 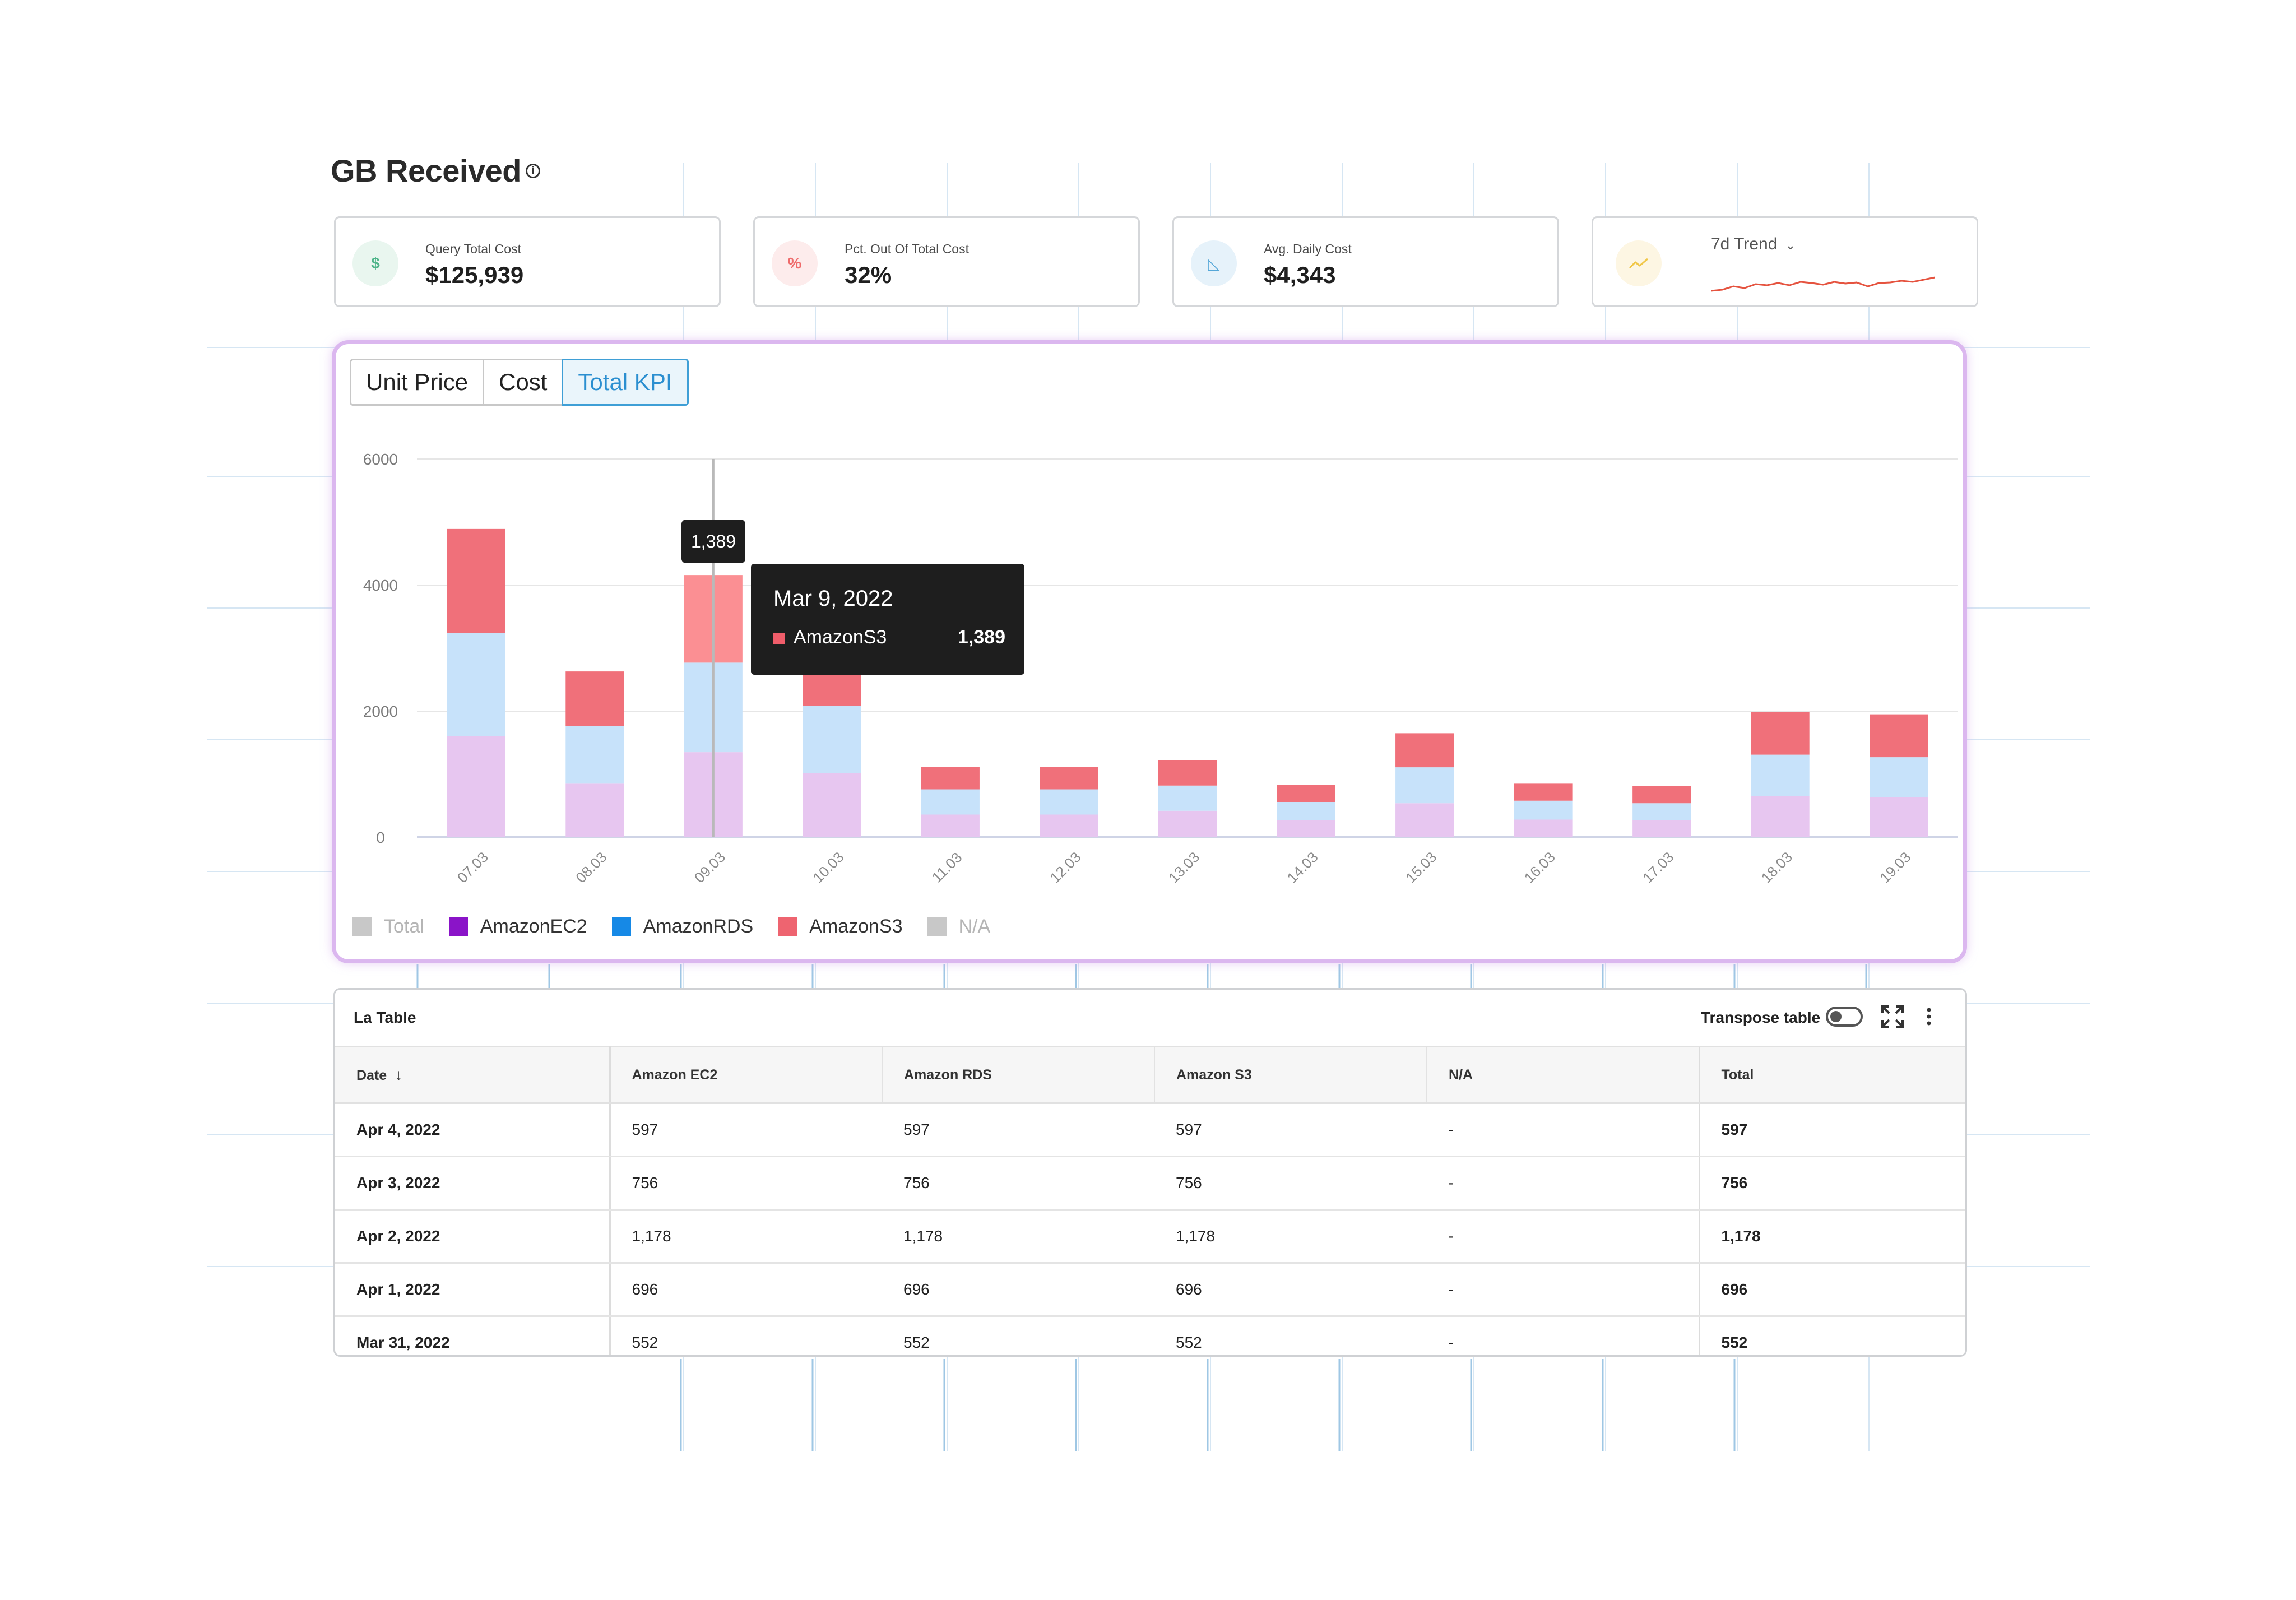 I want to click on table-row: Apr 3, 2022 756 756 756 - 756, so click(x=1150, y=1183).